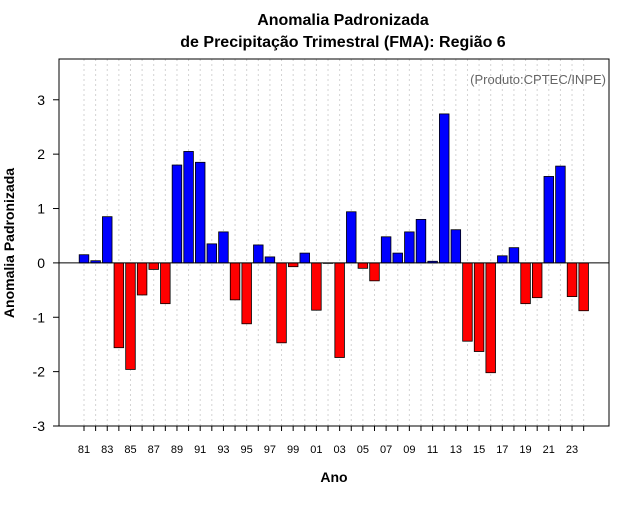  I want to click on y-tick-label: 0, so click(41, 263).